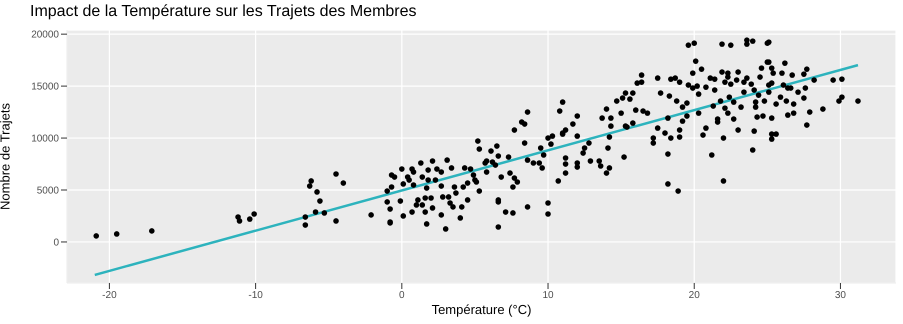  Describe the element at coordinates (45, 35) in the screenshot. I see `y-tick-label: 20000` at that location.